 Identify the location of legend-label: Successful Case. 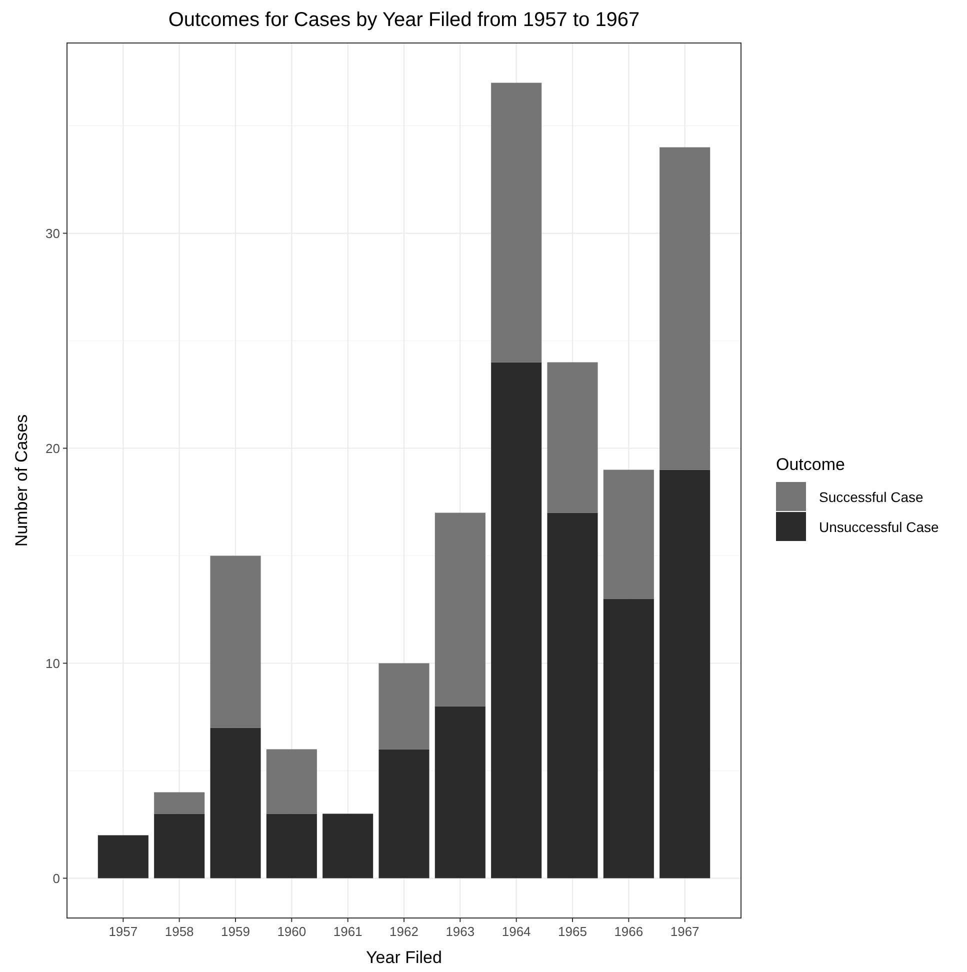
(871, 496).